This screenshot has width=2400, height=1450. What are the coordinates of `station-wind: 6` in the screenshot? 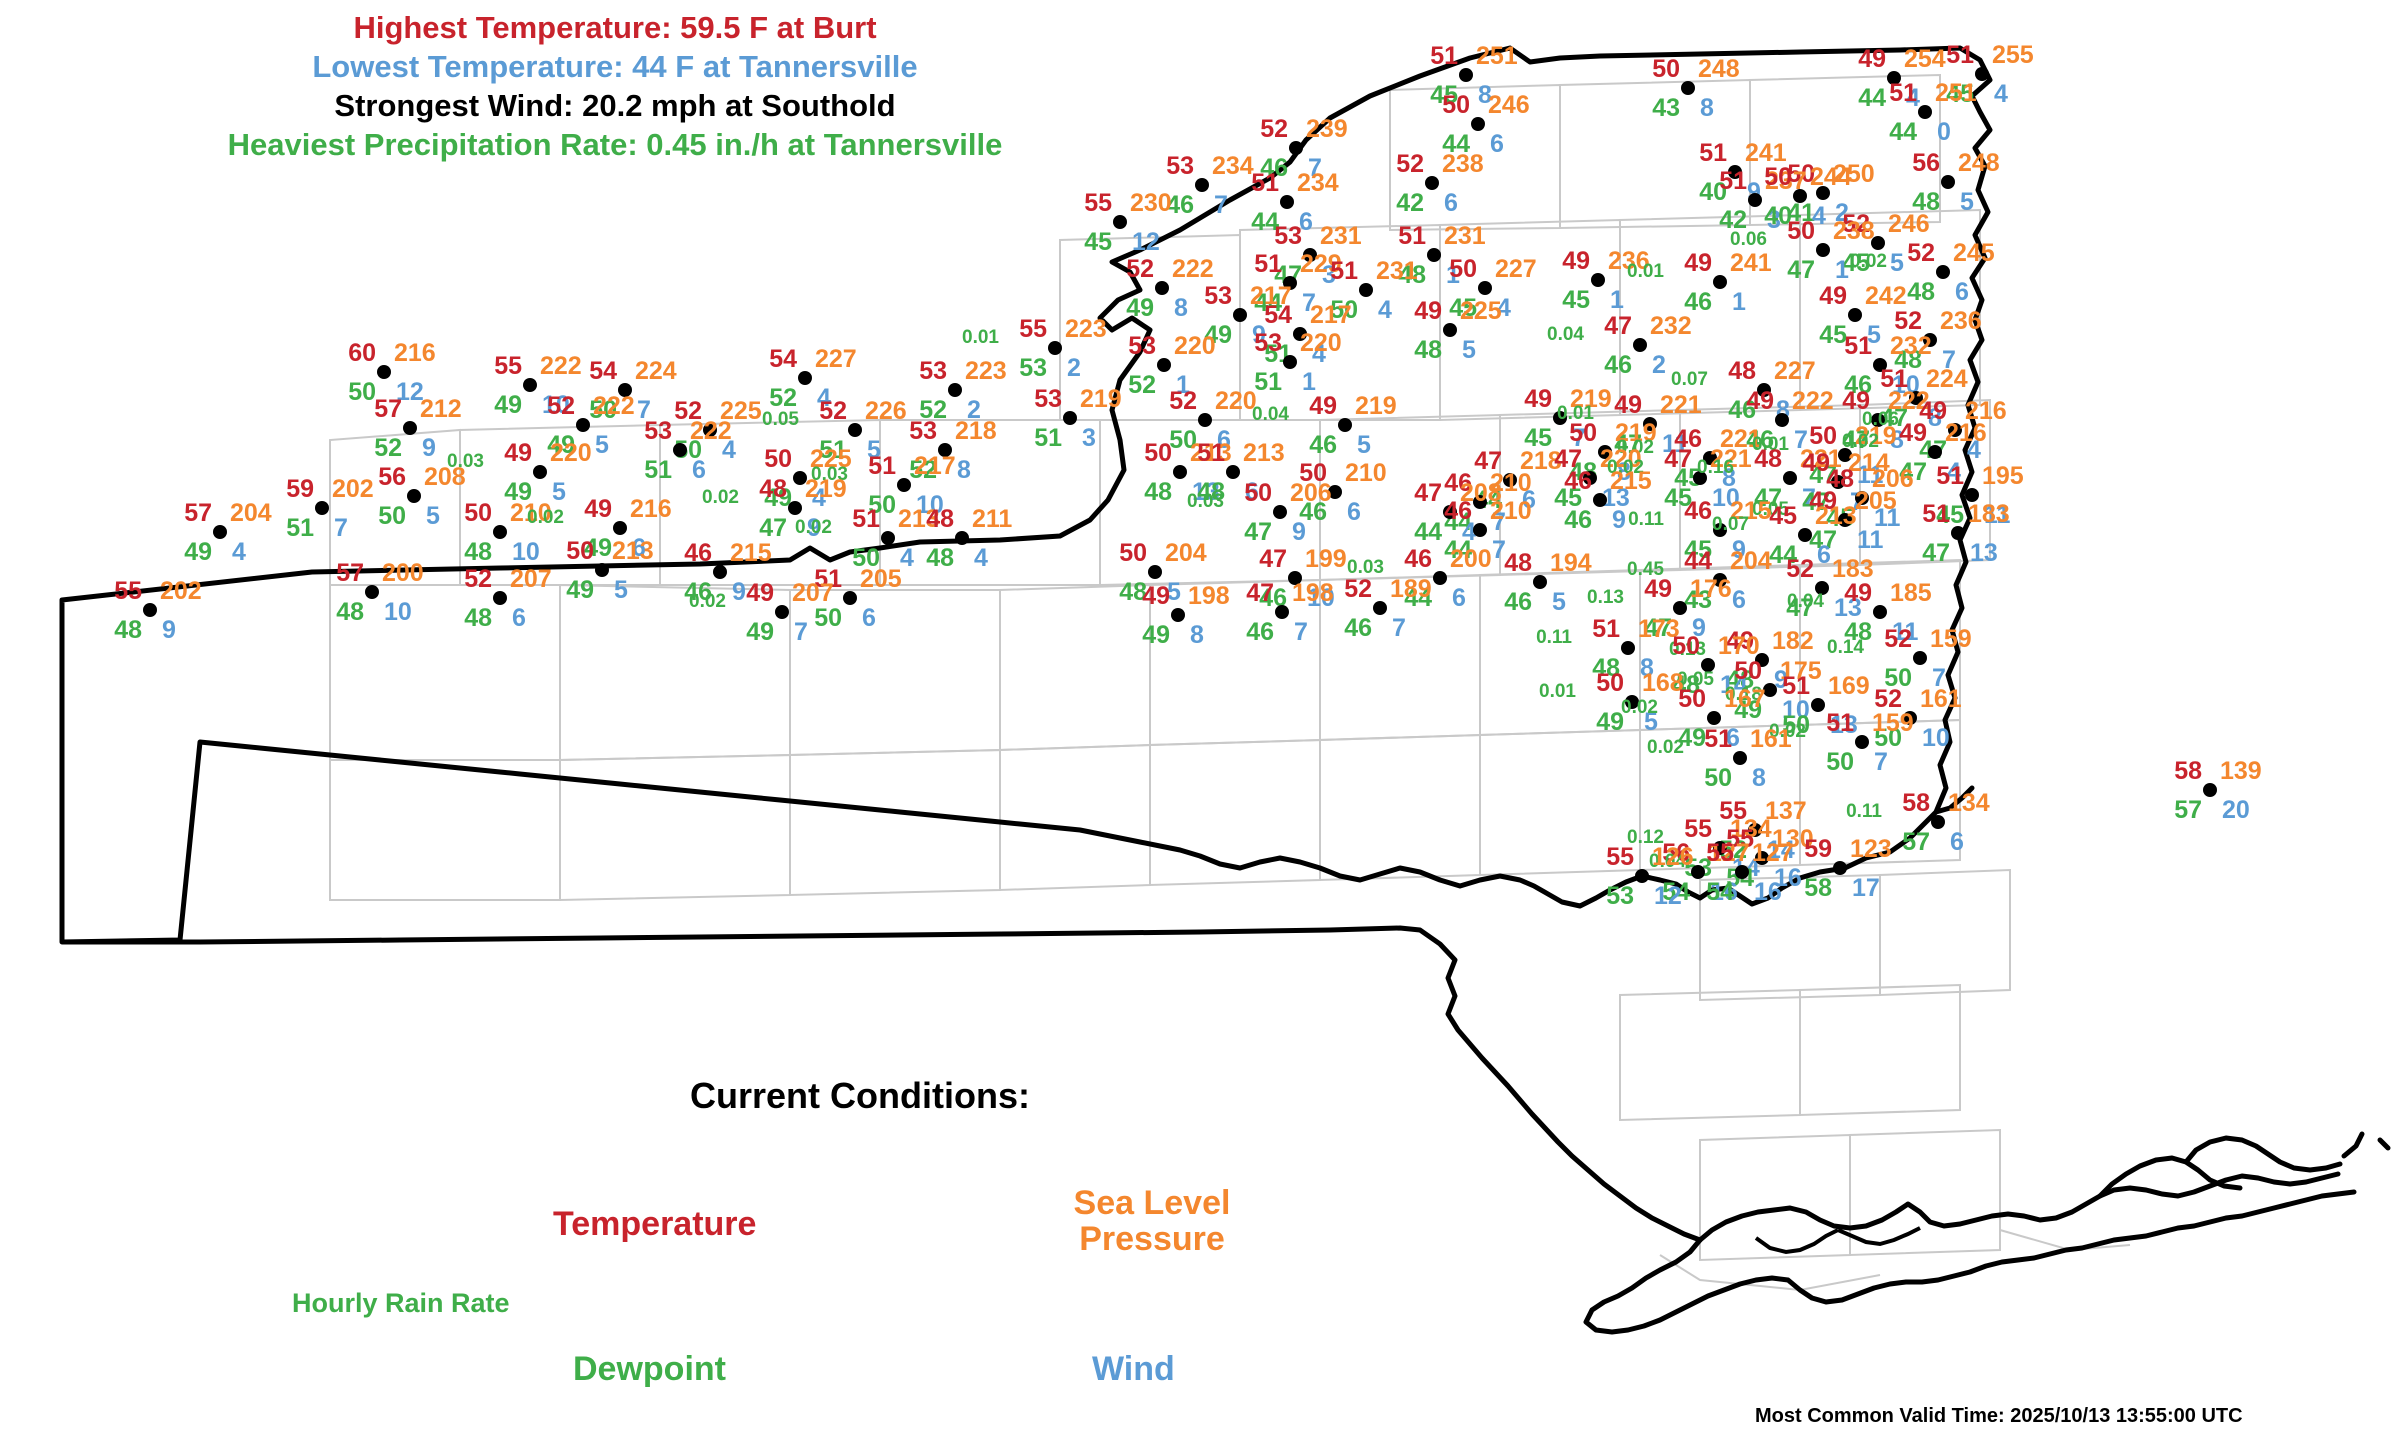 It's located at (1306, 222).